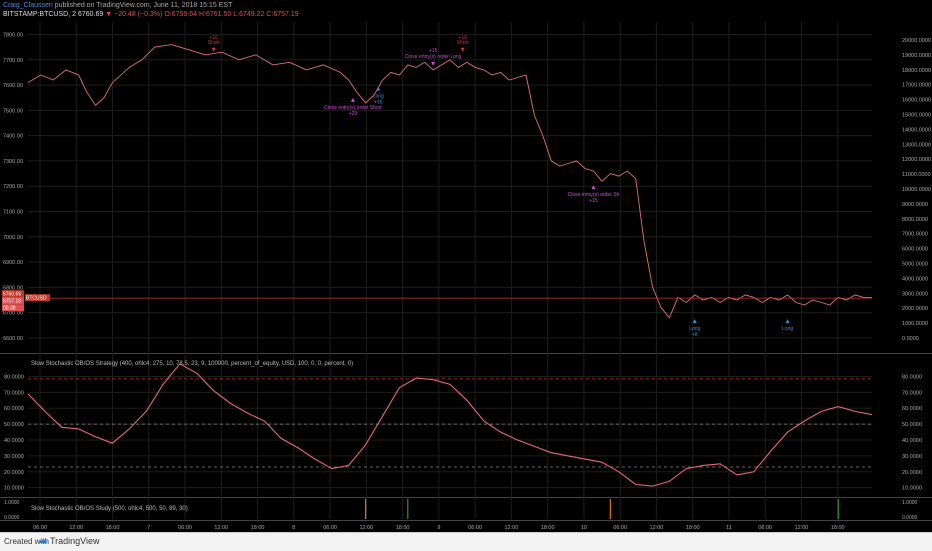 This screenshot has height=551, width=932. Describe the element at coordinates (916, 56) in the screenshot. I see `volume-axis-label: 19000.0000` at that location.